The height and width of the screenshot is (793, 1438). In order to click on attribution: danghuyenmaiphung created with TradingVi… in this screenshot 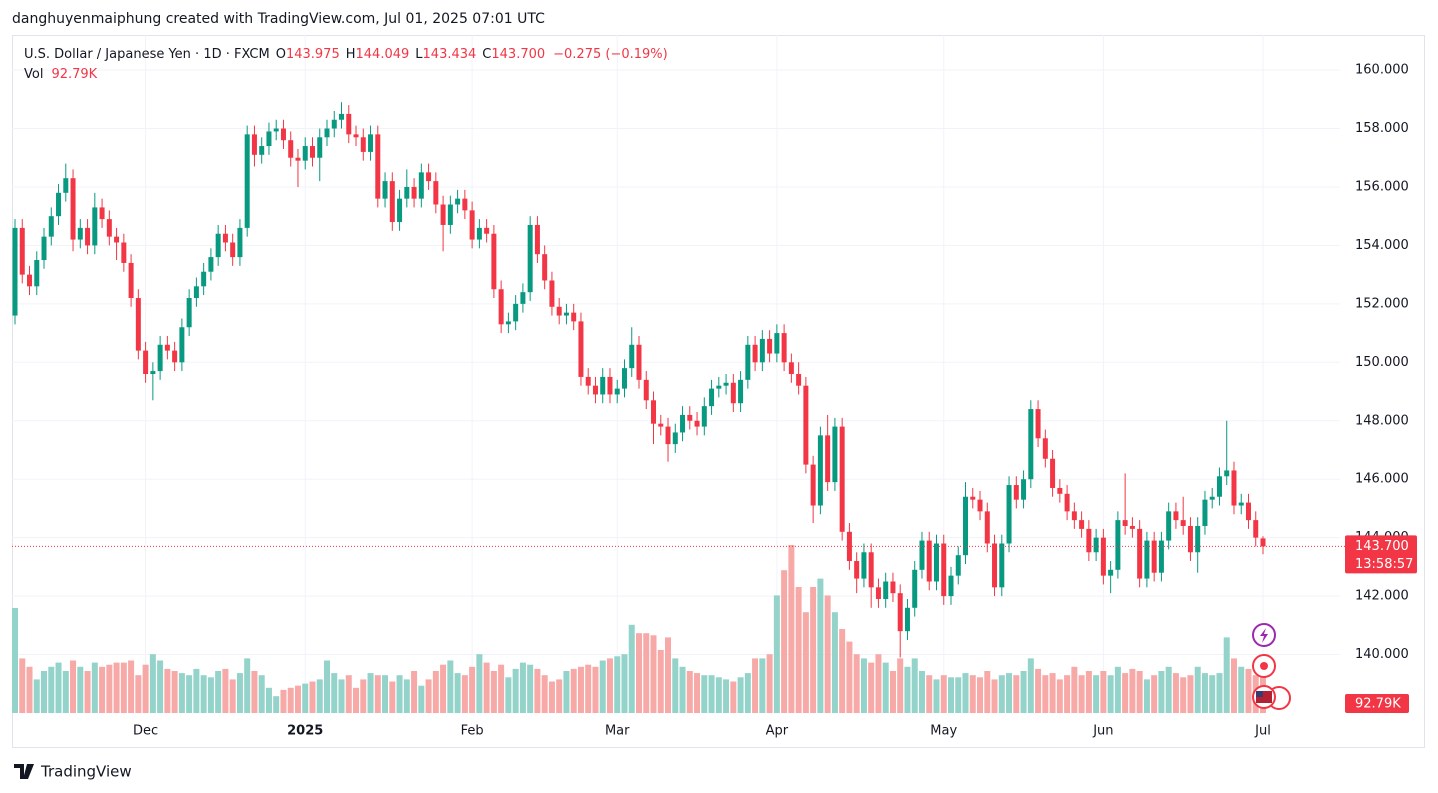, I will do `click(278, 19)`.